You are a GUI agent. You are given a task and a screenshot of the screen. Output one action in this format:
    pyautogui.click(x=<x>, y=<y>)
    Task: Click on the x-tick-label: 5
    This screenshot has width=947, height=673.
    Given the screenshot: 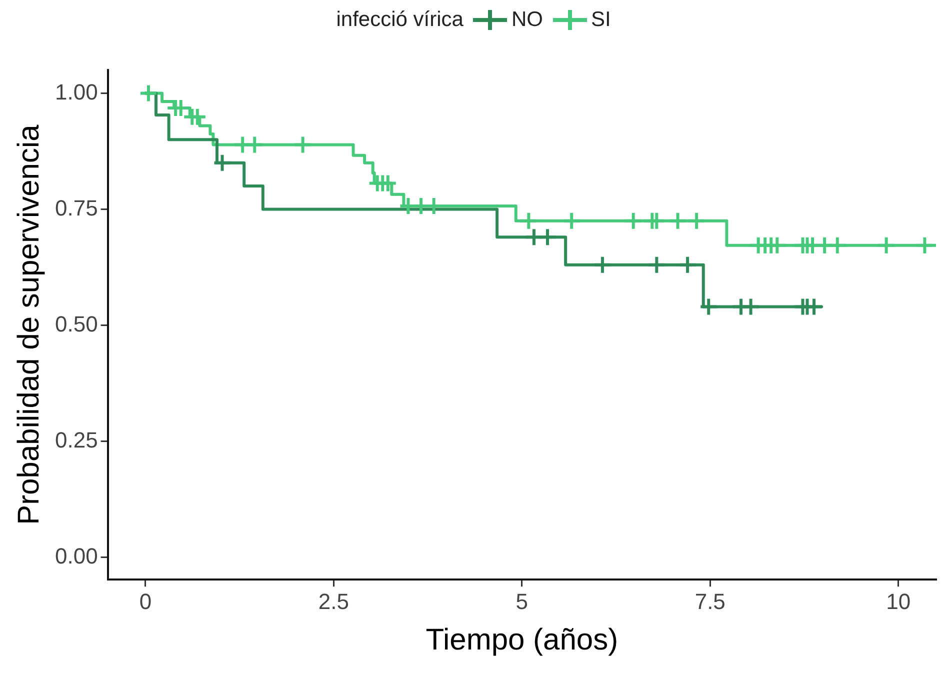 What is the action you would take?
    pyautogui.click(x=522, y=601)
    